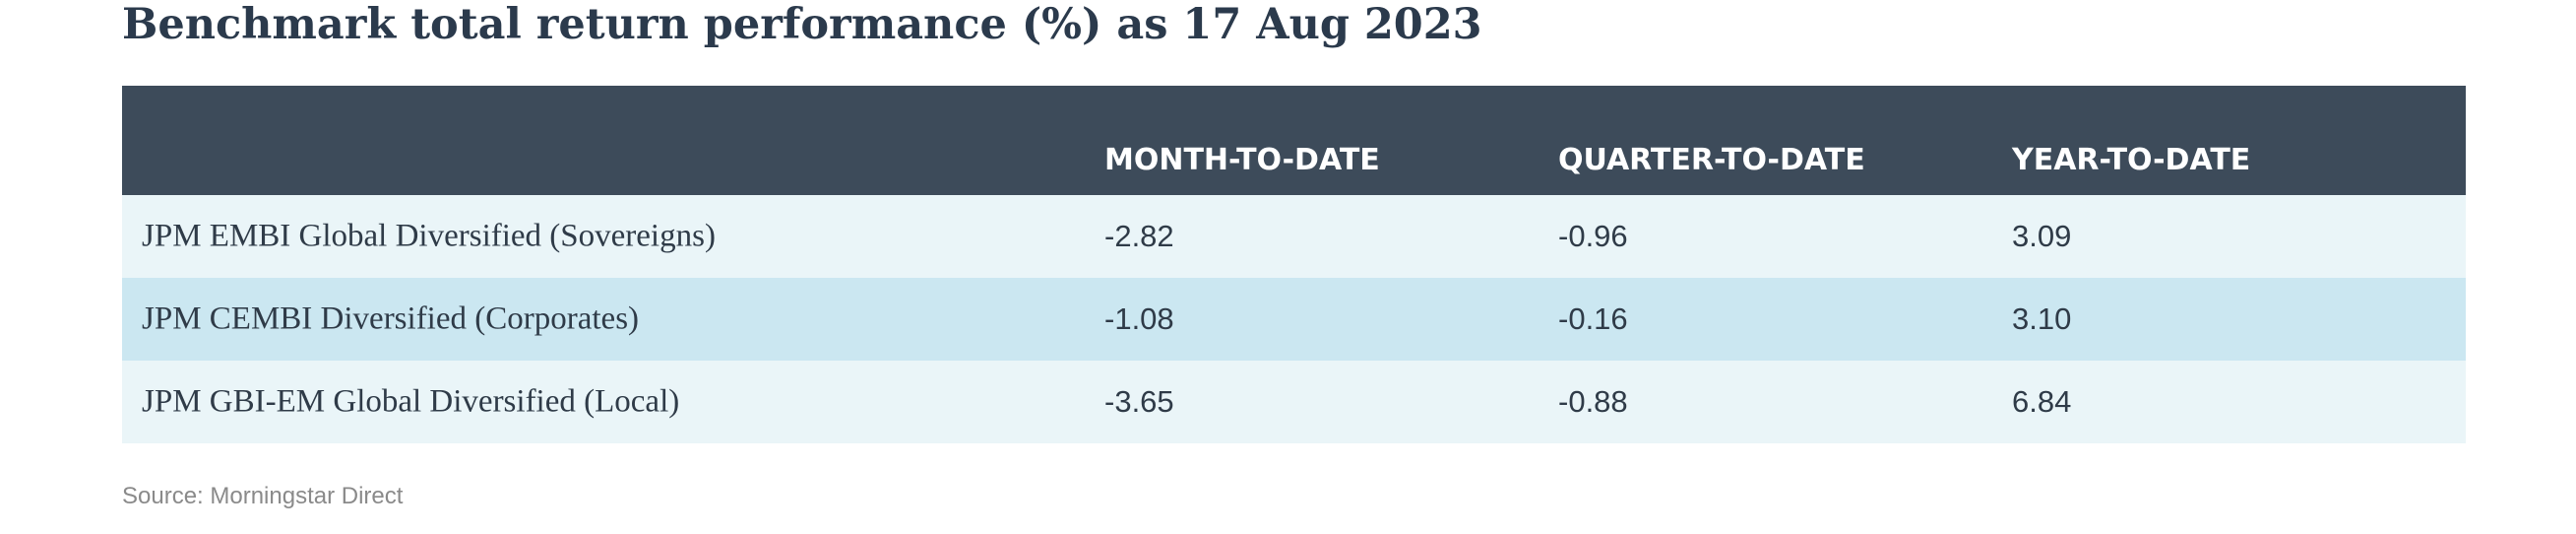  What do you see at coordinates (2042, 236) in the screenshot?
I see `cell-value: 3.09` at bounding box center [2042, 236].